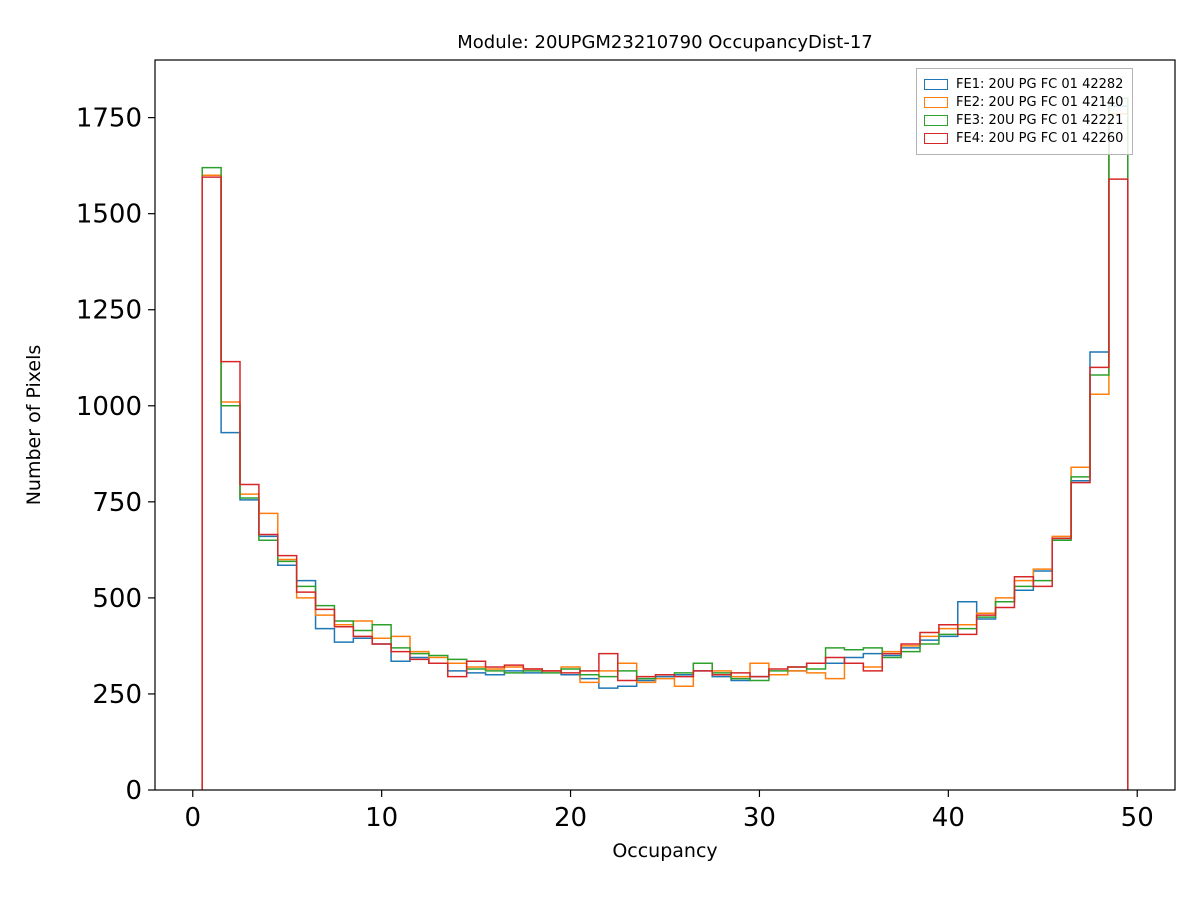 The width and height of the screenshot is (1200, 900). I want to click on x-tick-label: 10, so click(381, 818).